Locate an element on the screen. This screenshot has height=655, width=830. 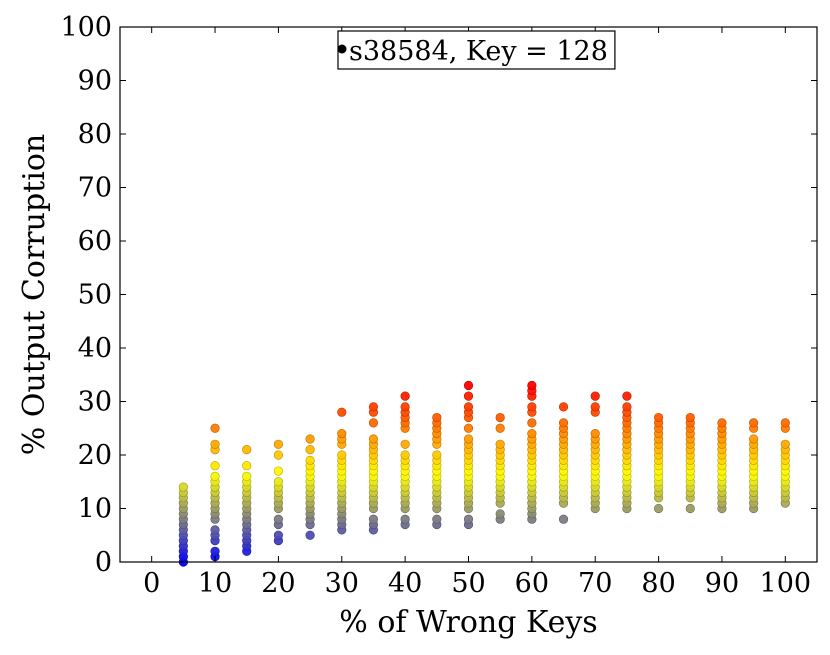
x-tick-label: 10 is located at coordinates (215, 583).